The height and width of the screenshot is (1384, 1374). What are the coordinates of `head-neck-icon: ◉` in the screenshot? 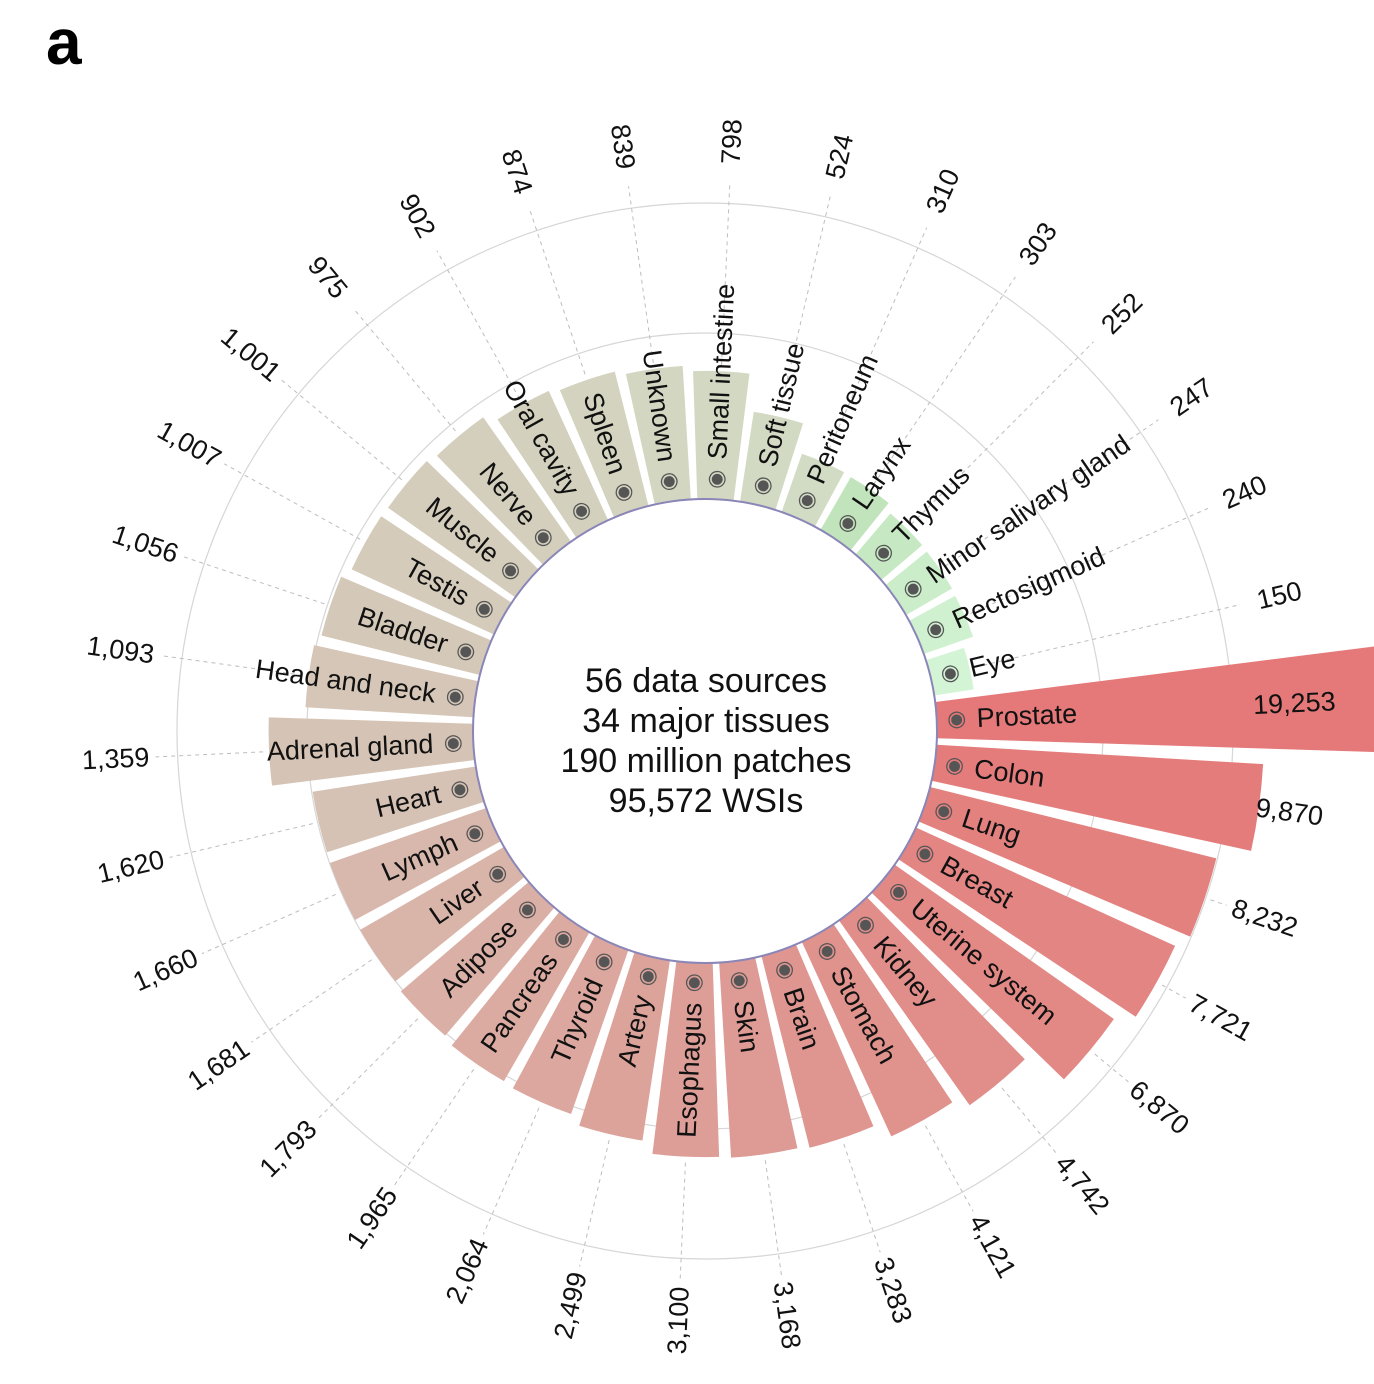 It's located at (455, 696).